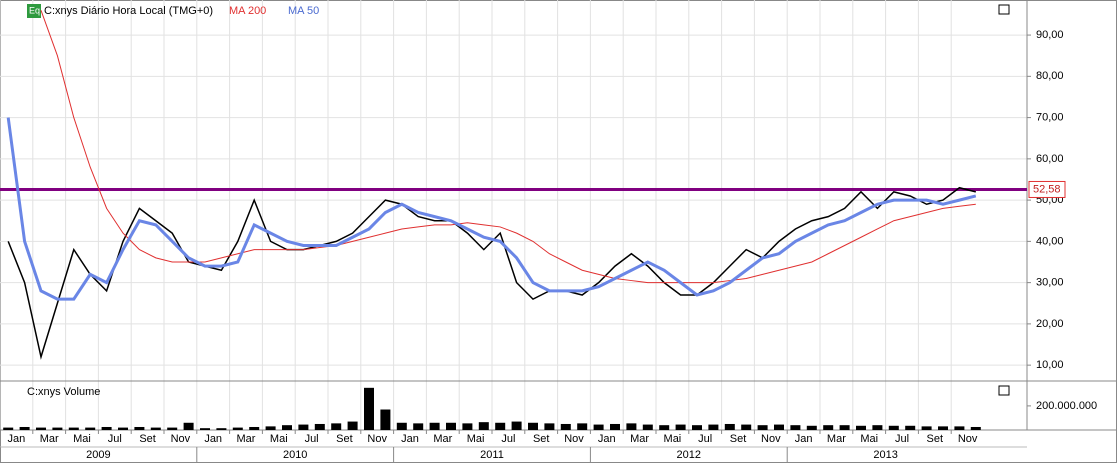 The width and height of the screenshot is (1117, 463). I want to click on y-tick-label: 30,00, so click(1050, 283).